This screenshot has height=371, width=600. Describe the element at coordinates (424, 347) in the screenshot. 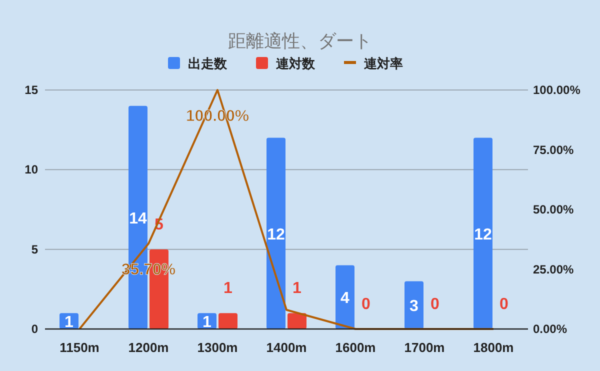

I see `x-tick-label: 1700m` at that location.